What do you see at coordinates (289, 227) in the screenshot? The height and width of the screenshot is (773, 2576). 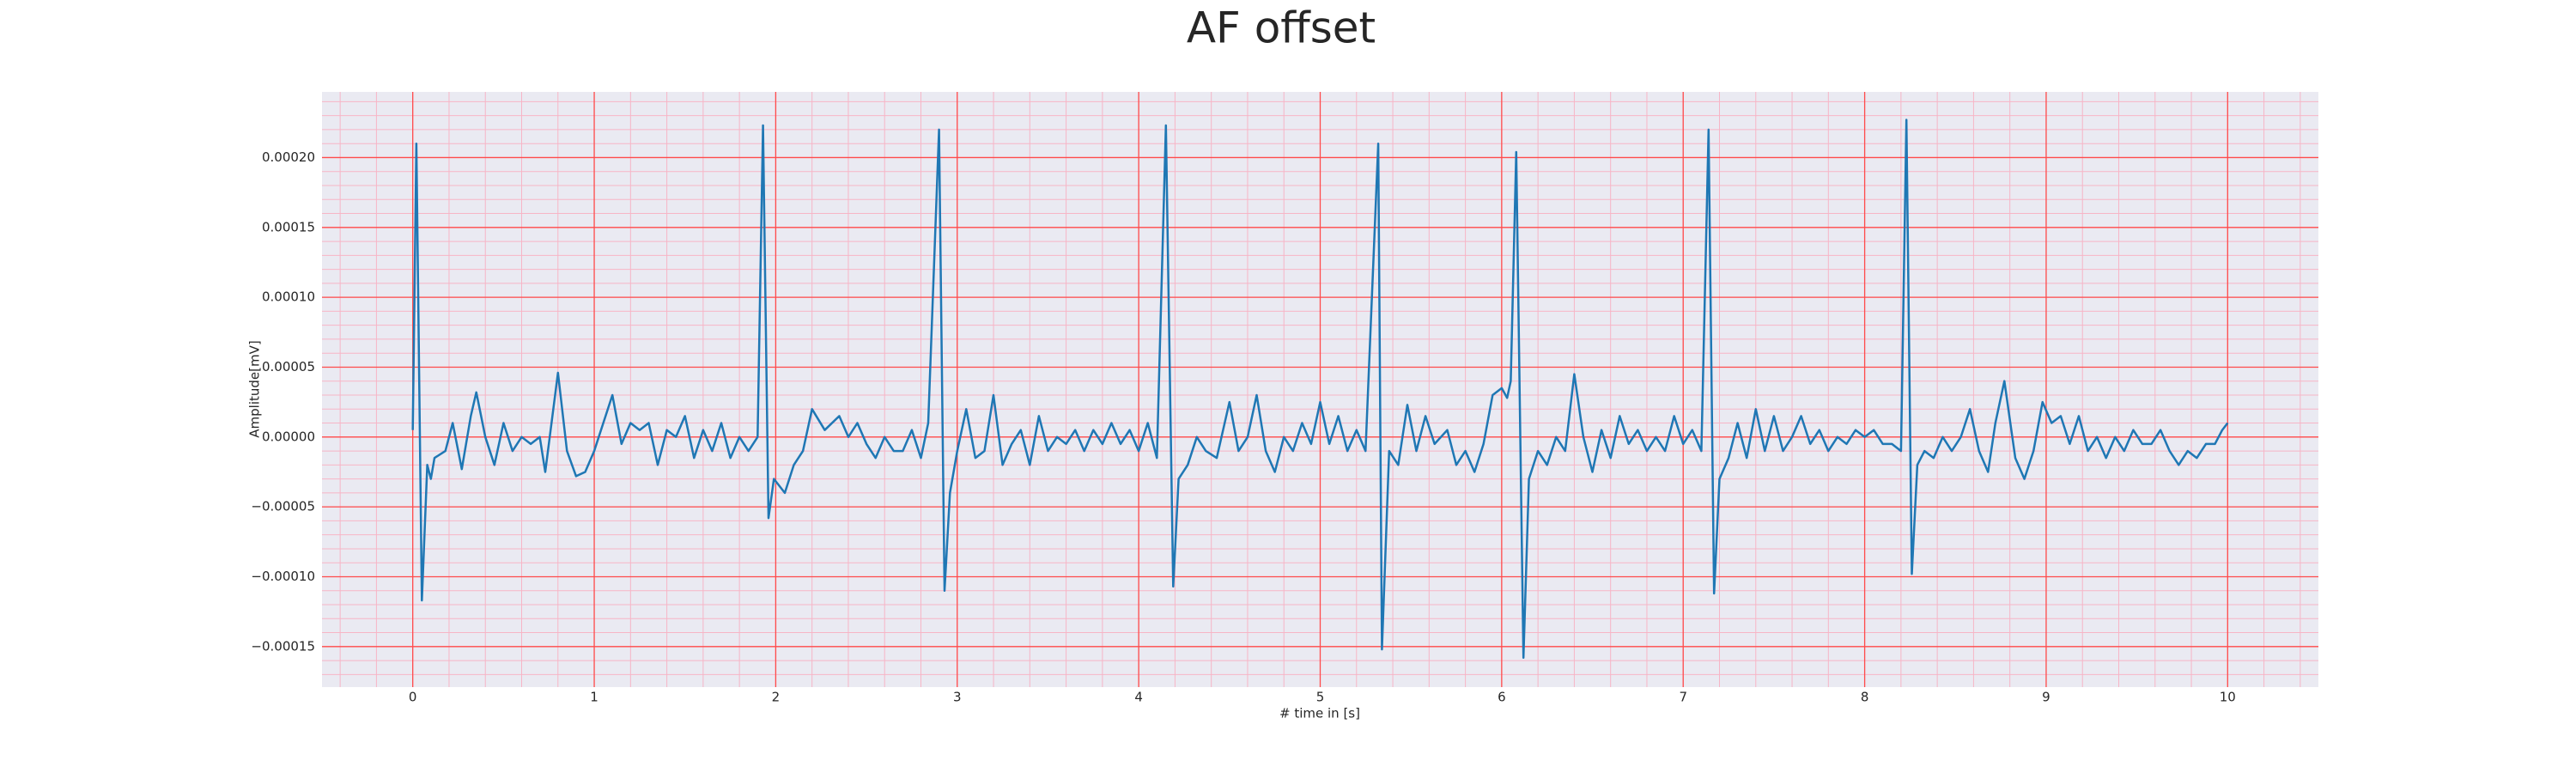 I see `y-tick-label: 0.00015` at bounding box center [289, 227].